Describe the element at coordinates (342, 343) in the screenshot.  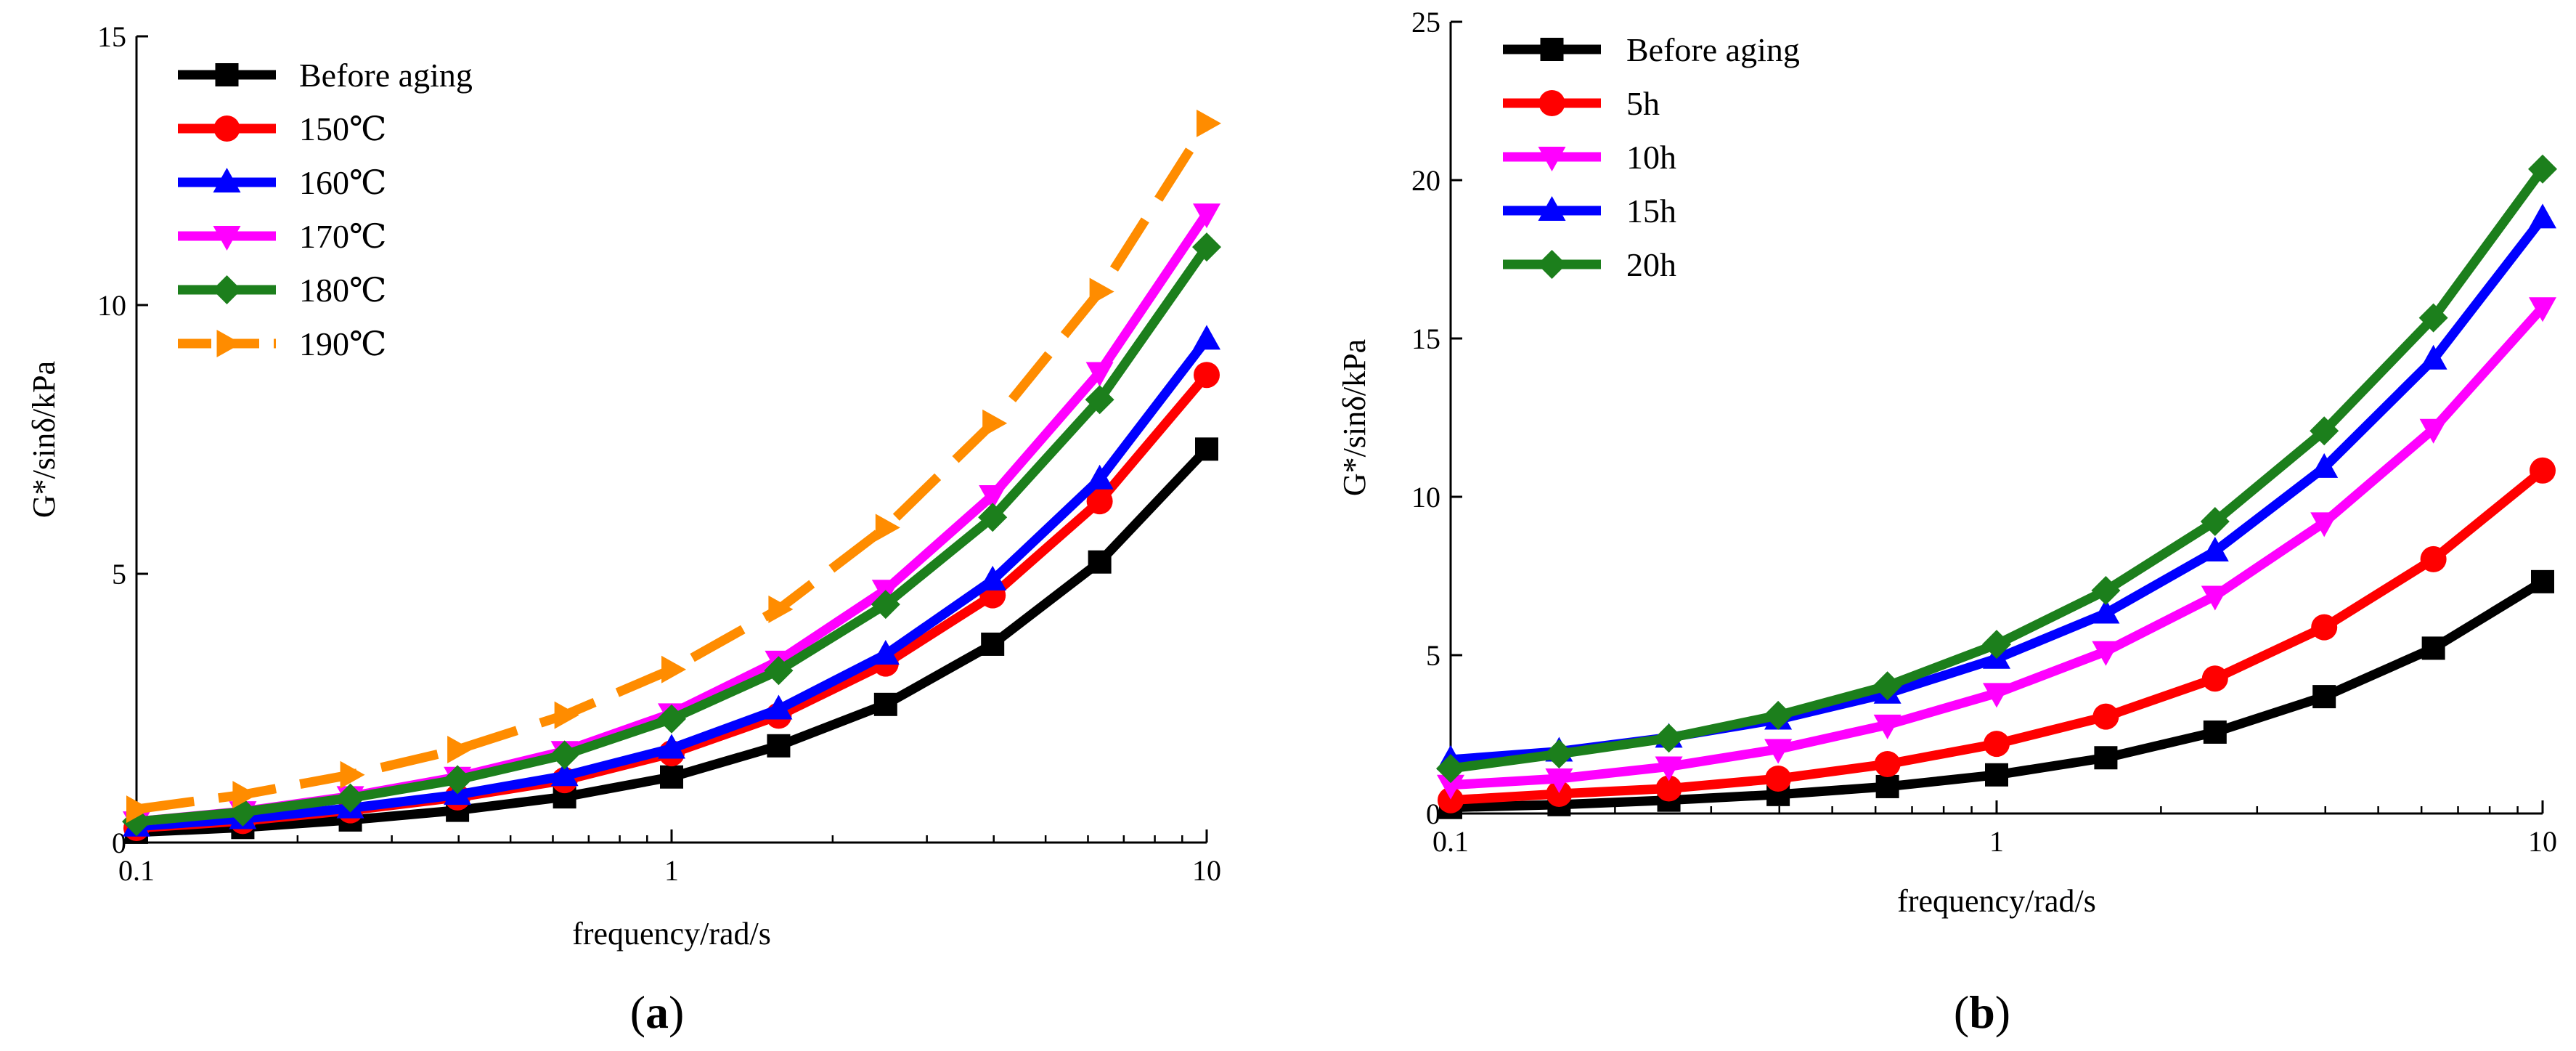
I see `legend-label: 190℃` at that location.